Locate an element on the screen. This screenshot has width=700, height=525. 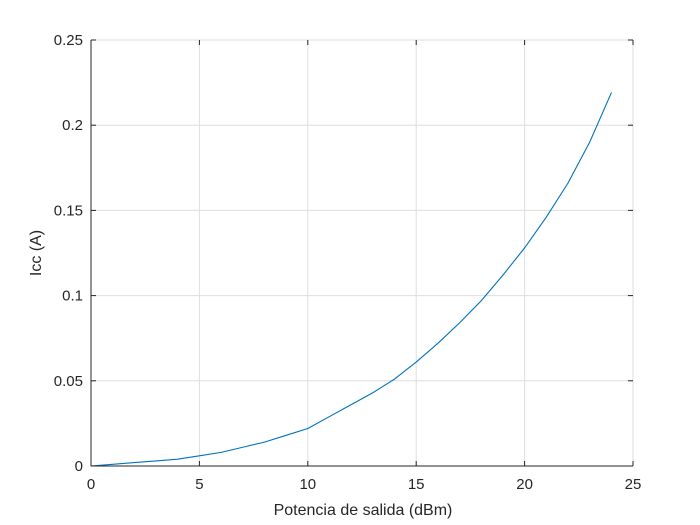
y-axis-label: Icc (A) is located at coordinates (36, 253).